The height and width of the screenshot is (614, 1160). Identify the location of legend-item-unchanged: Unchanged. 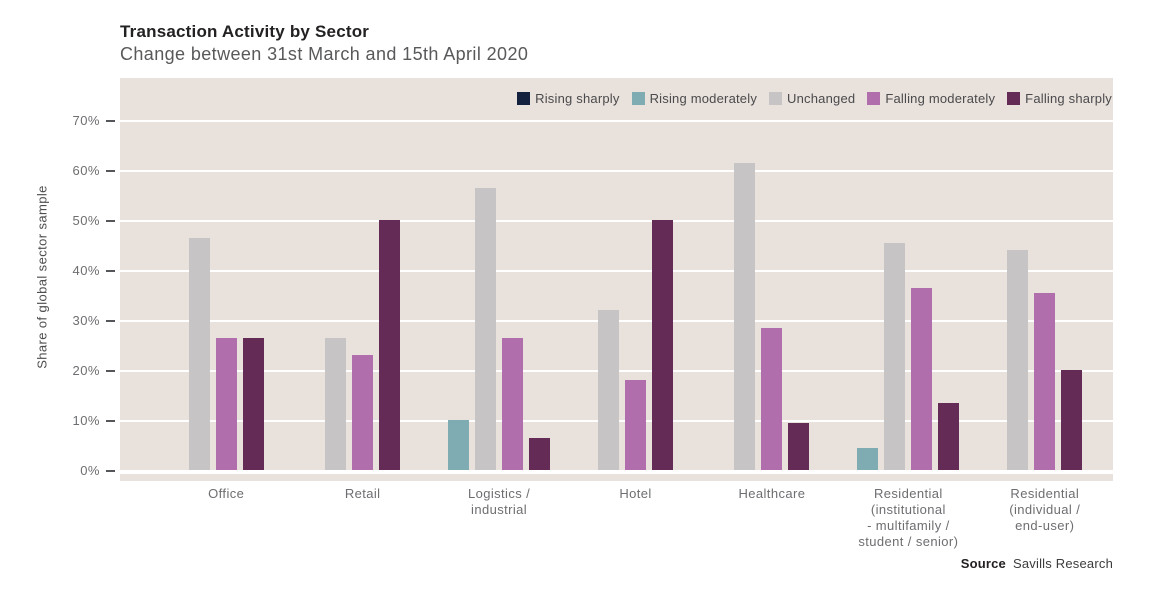
(812, 98).